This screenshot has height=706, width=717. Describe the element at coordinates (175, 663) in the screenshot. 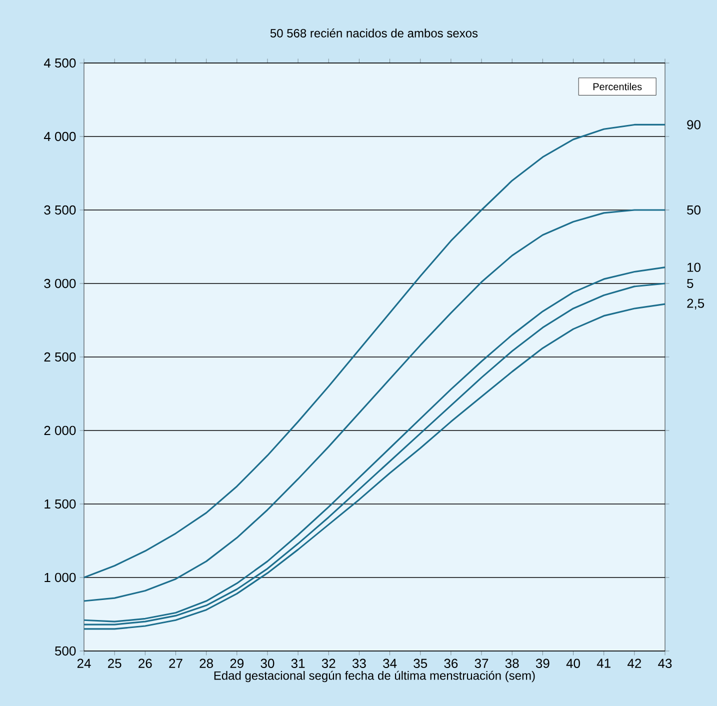

I see `x-tick-label: 27` at that location.